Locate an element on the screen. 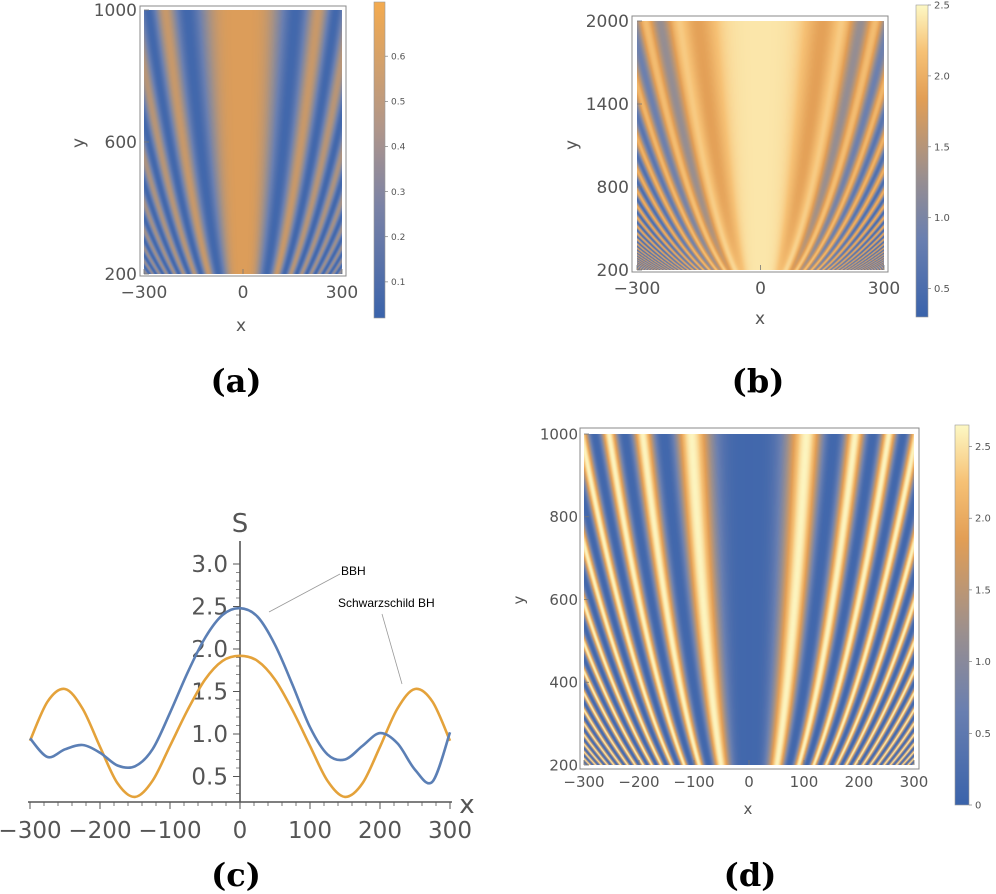 The image size is (996, 894). colorbar-tick-label: 0.1 is located at coordinates (398, 283).